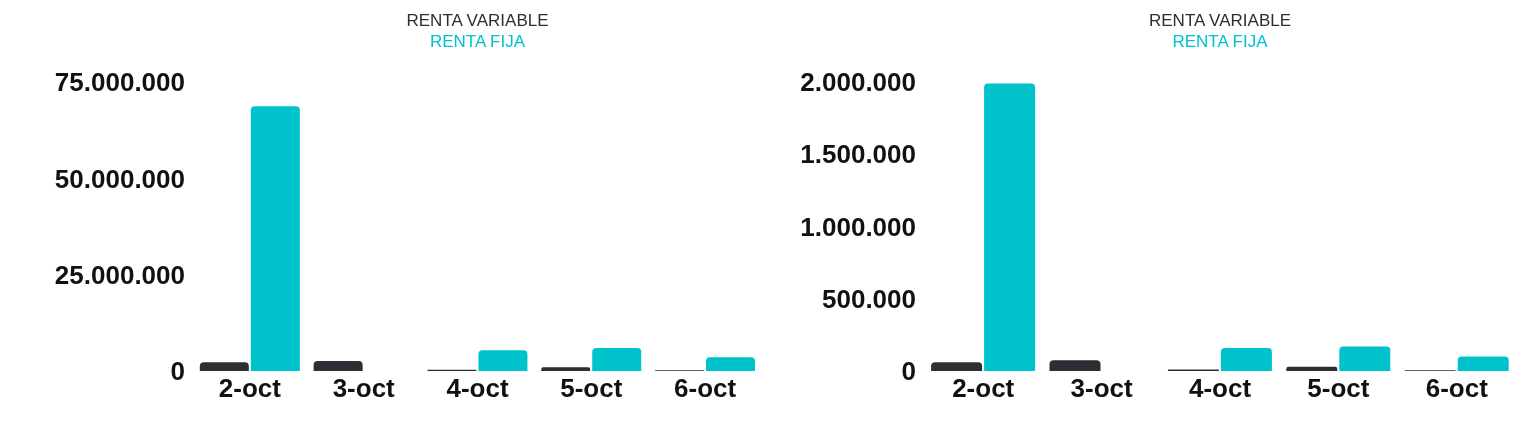  Describe the element at coordinates (119, 178) in the screenshot. I see `y-tick-label: 50.000.000` at that location.